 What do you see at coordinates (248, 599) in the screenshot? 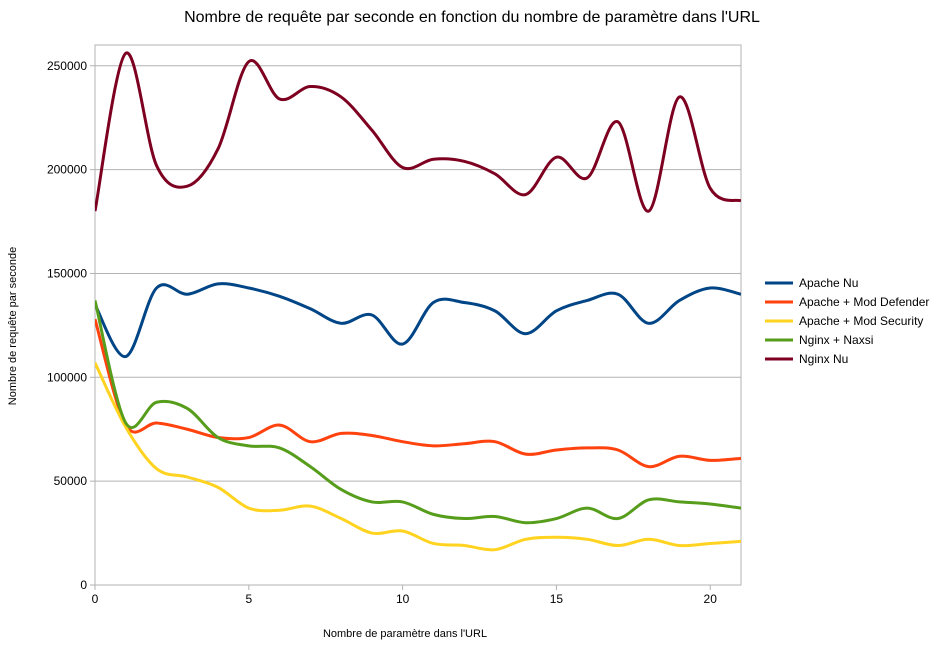
I see `x-tick-label: 5` at bounding box center [248, 599].